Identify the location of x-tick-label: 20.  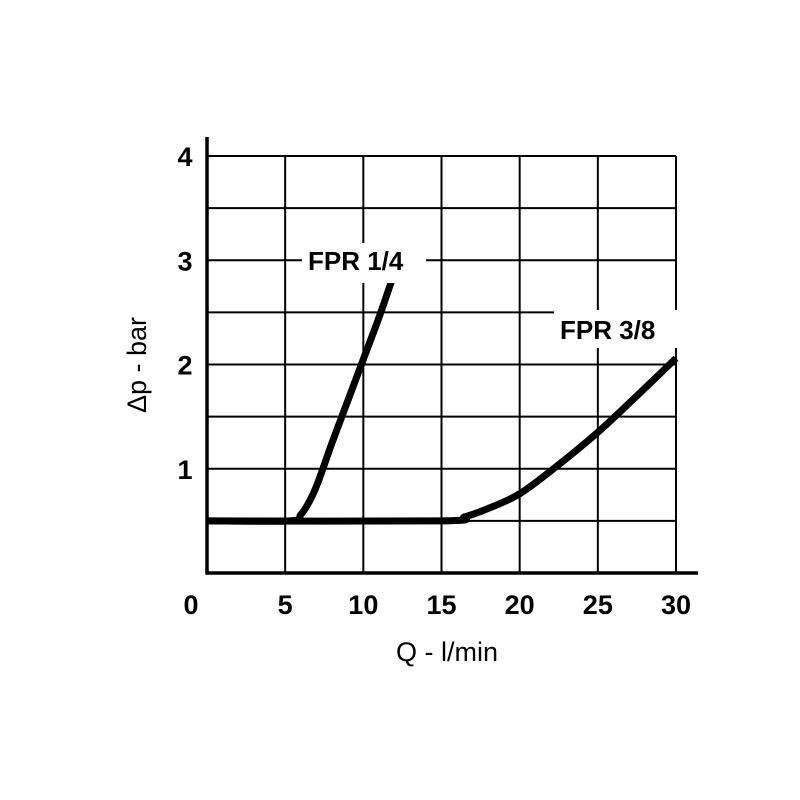
(520, 605).